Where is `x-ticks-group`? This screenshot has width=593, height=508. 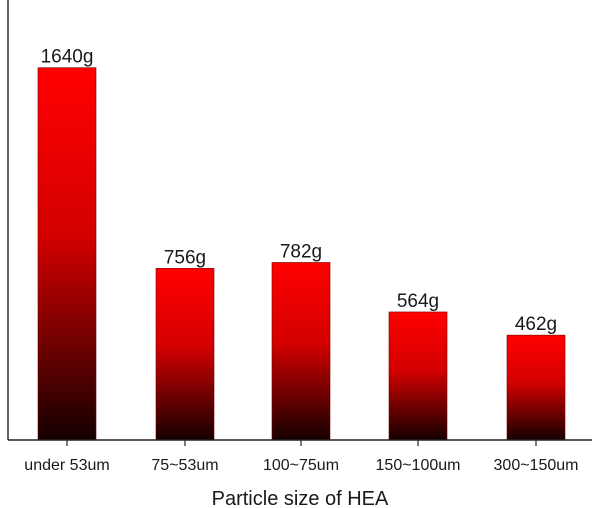
x-ticks-group is located at coordinates (301, 443).